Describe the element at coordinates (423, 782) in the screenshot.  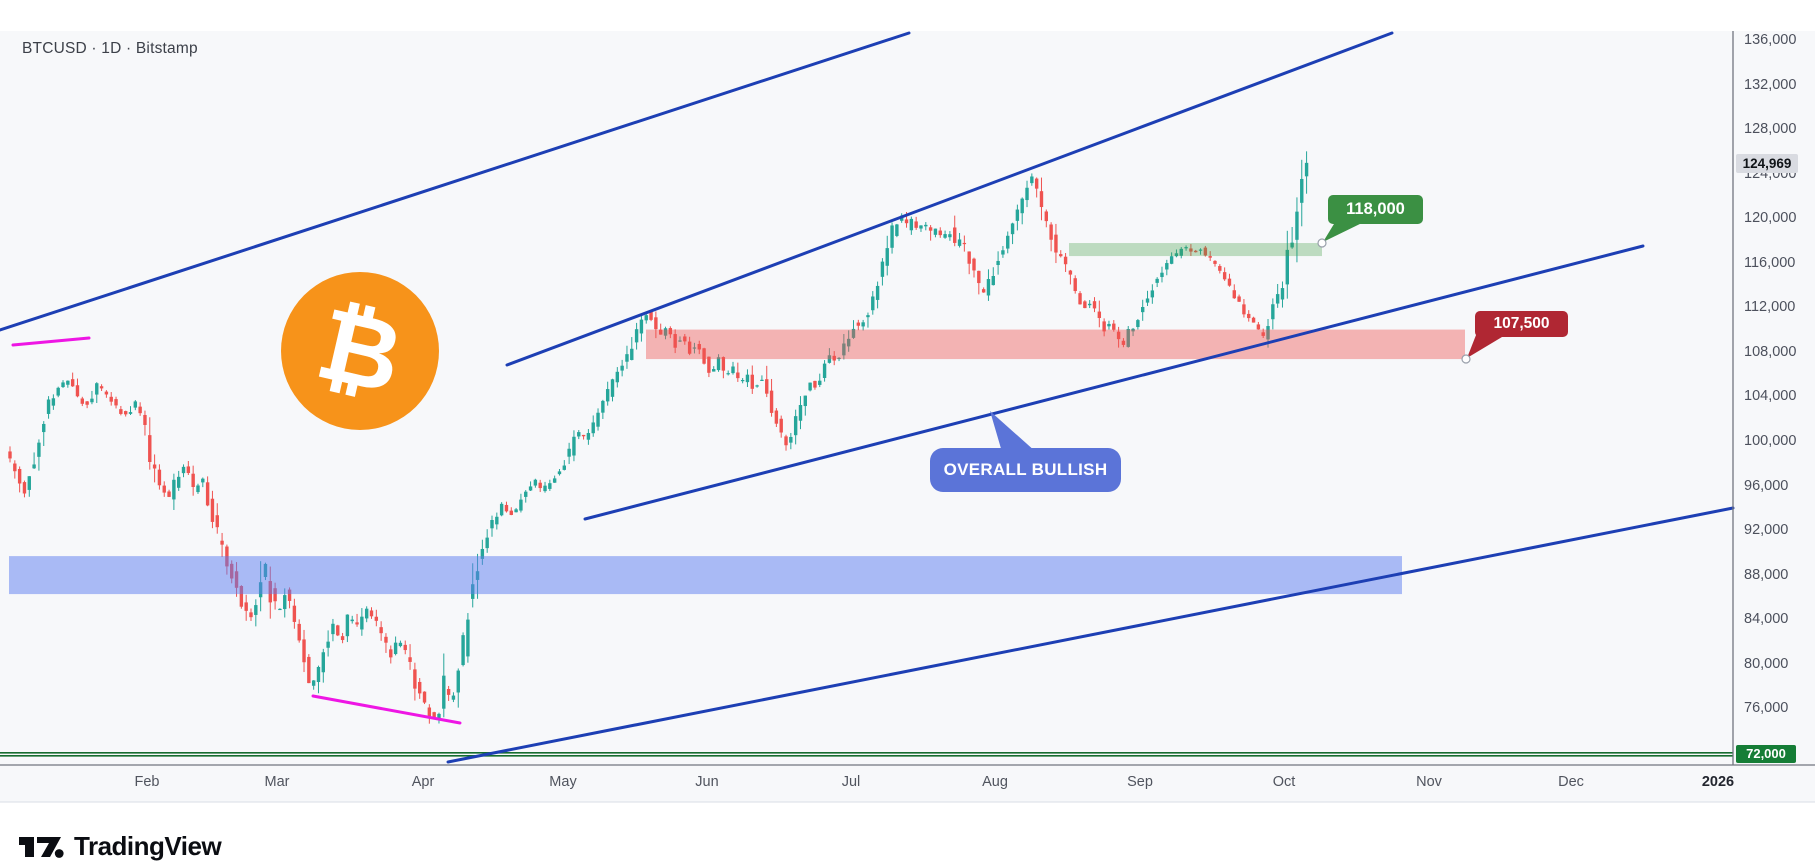
I see `time-tick-Apr: Apr` at that location.